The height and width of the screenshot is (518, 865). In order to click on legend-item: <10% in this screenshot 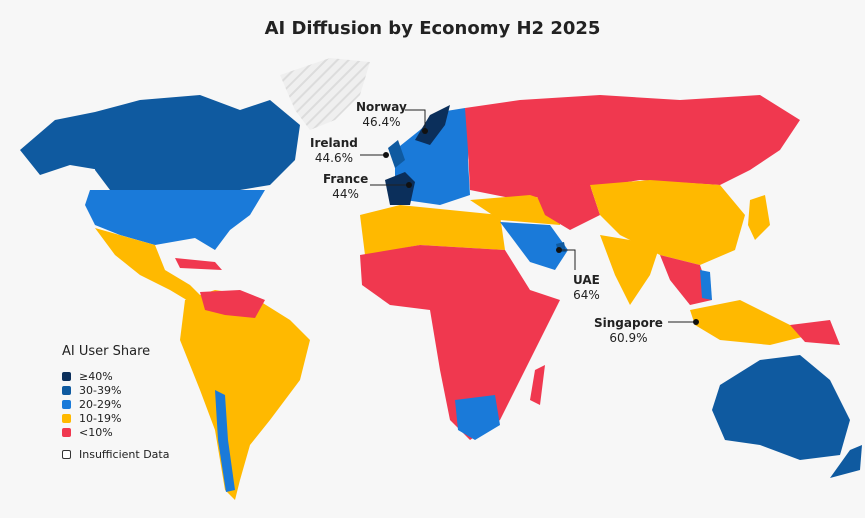, I will do `click(115, 432)`.